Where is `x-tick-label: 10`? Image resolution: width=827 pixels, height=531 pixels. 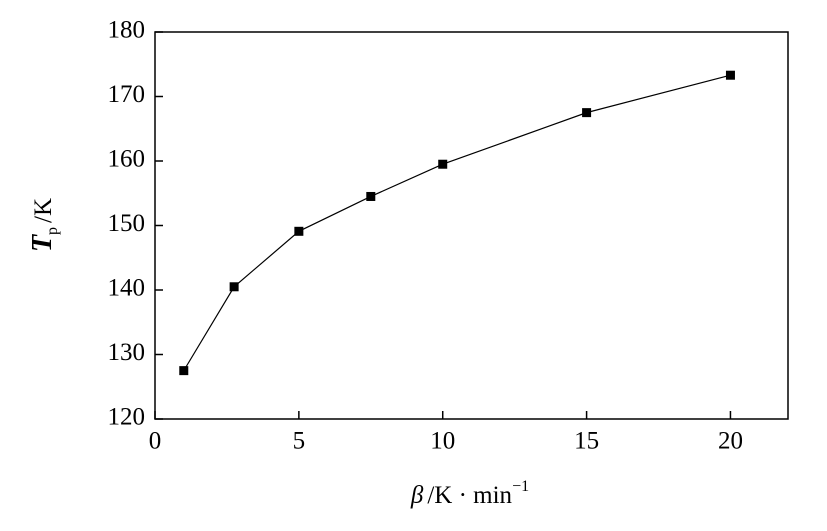 x-tick-label: 10 is located at coordinates (442, 441).